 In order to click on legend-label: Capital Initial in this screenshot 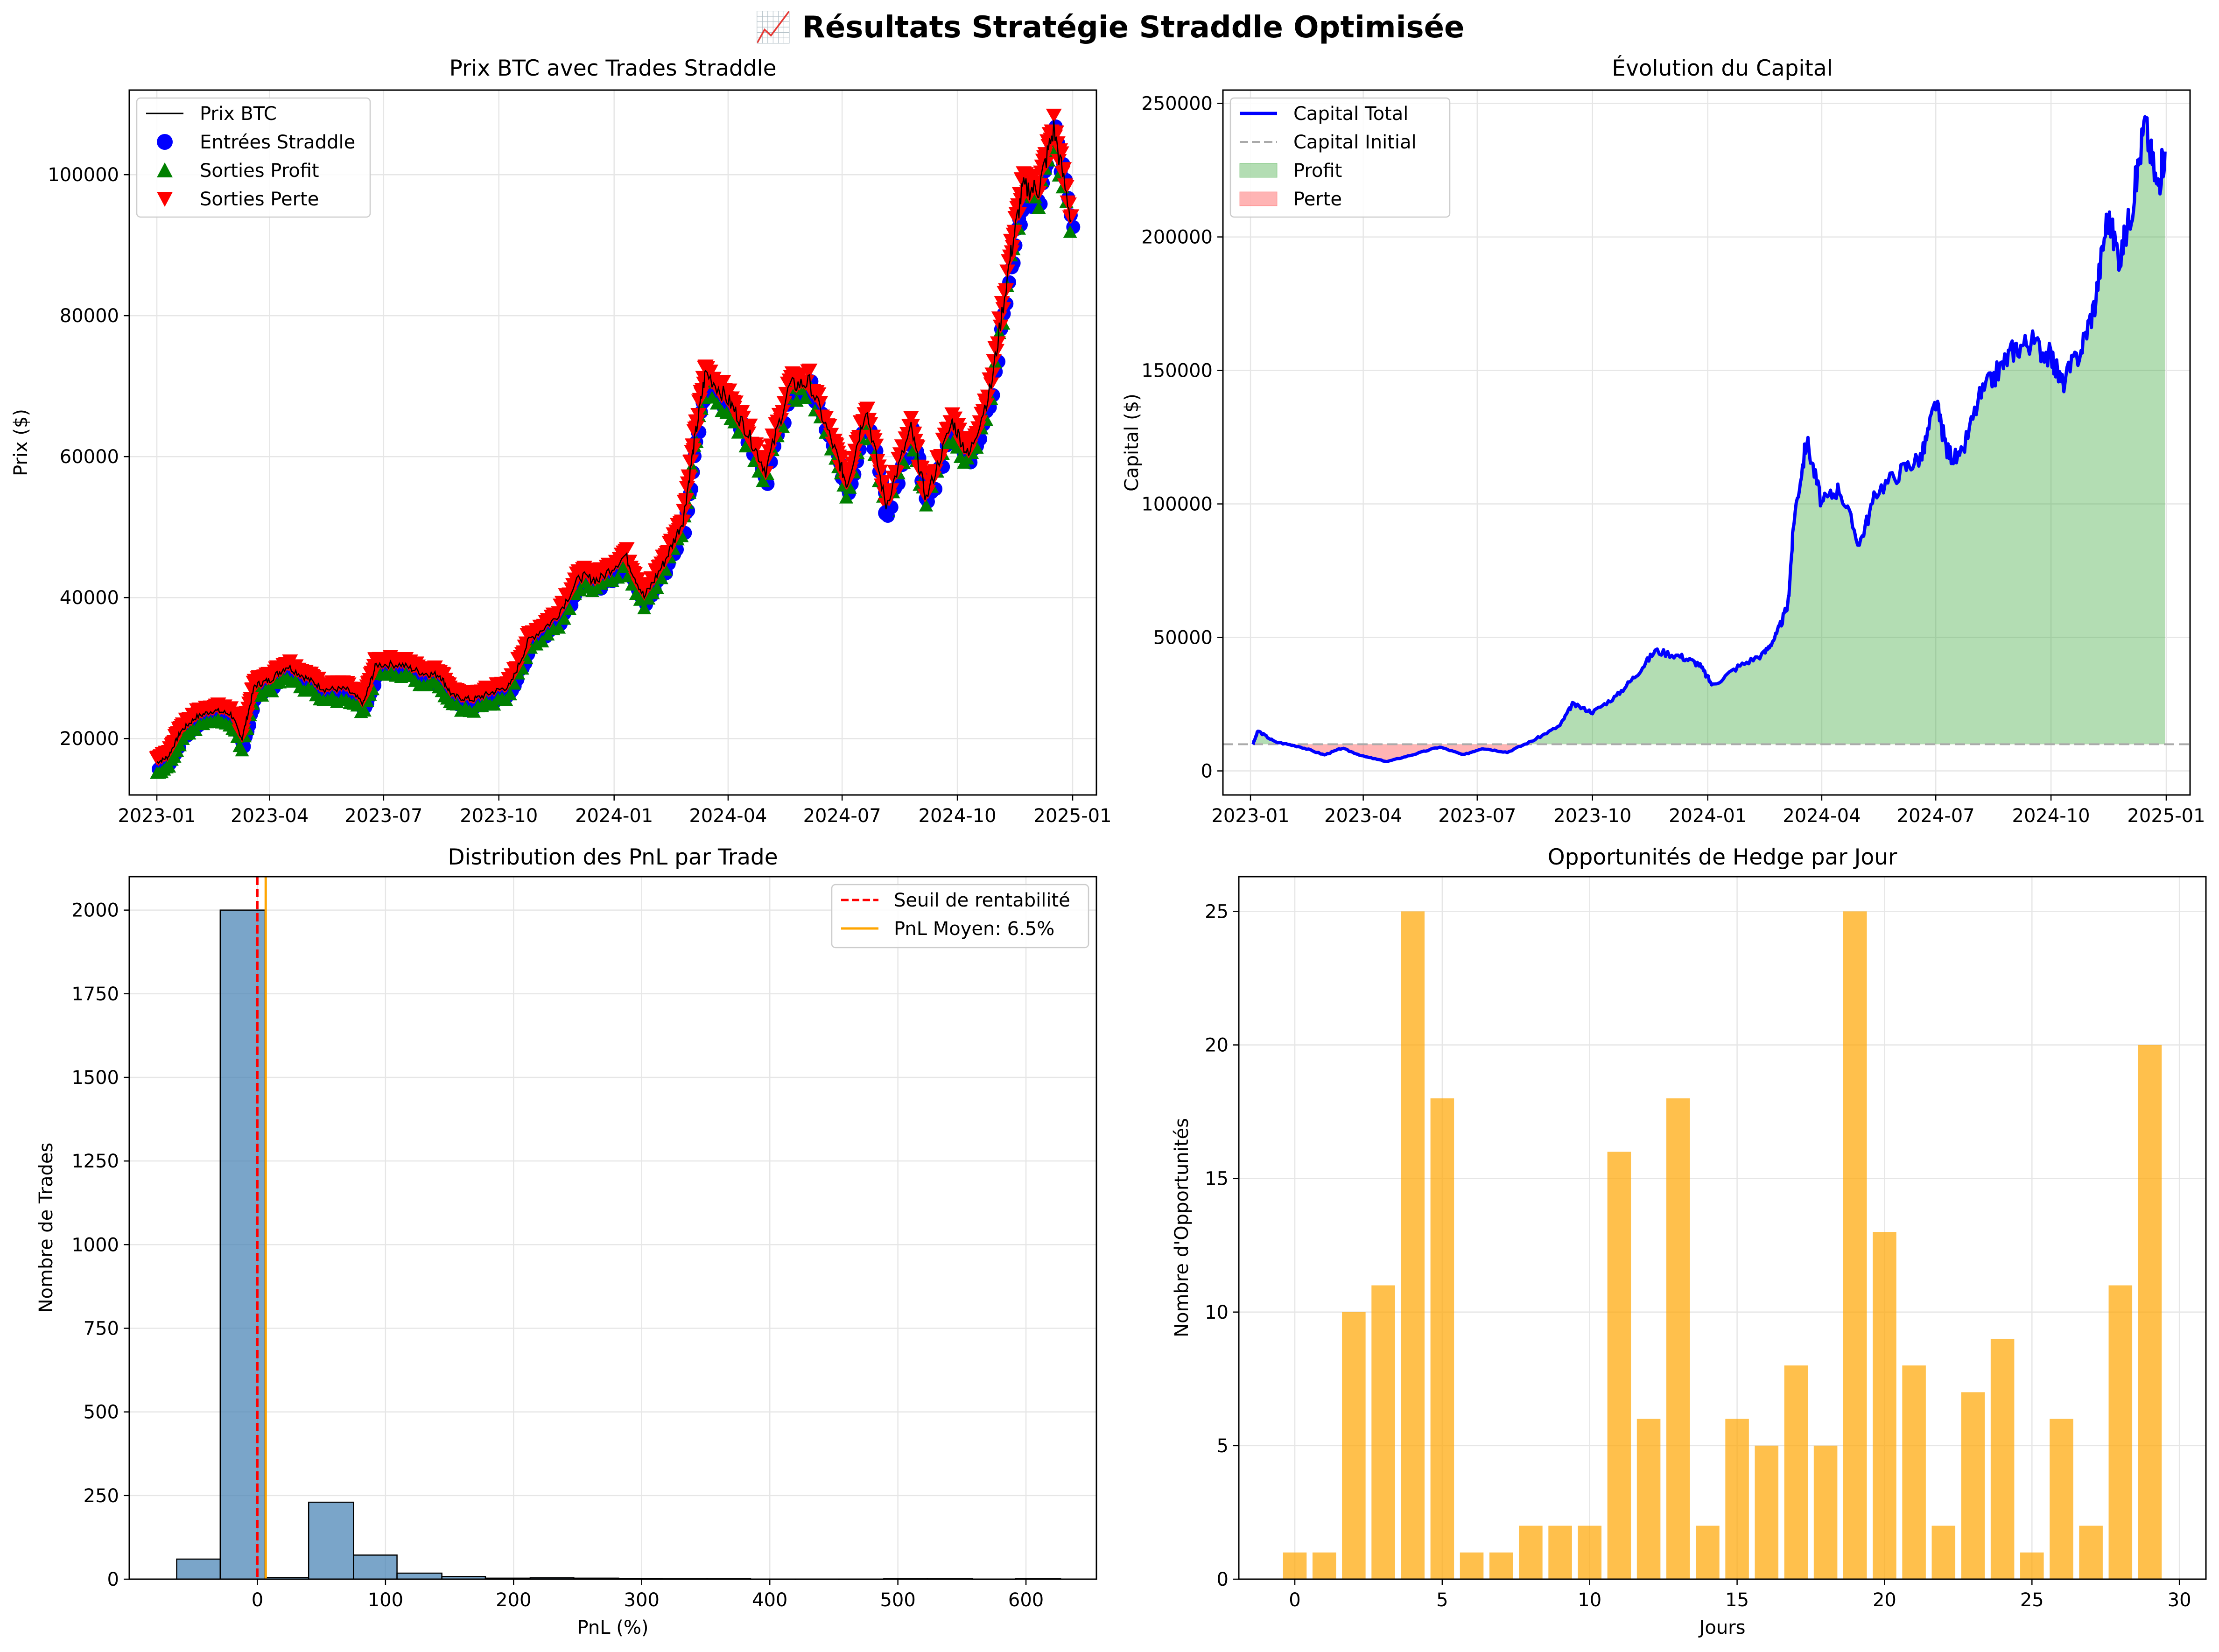, I will do `click(1355, 142)`.